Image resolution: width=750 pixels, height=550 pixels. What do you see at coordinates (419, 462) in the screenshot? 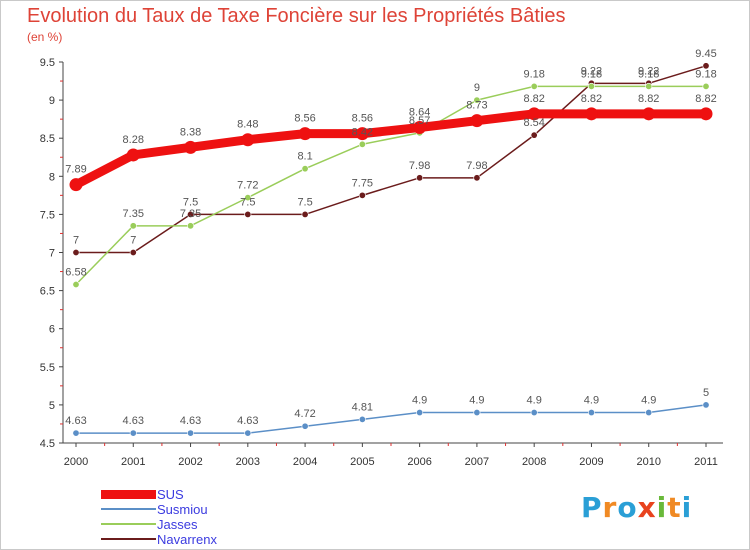
I see `x-tick-label: 2006` at bounding box center [419, 462].